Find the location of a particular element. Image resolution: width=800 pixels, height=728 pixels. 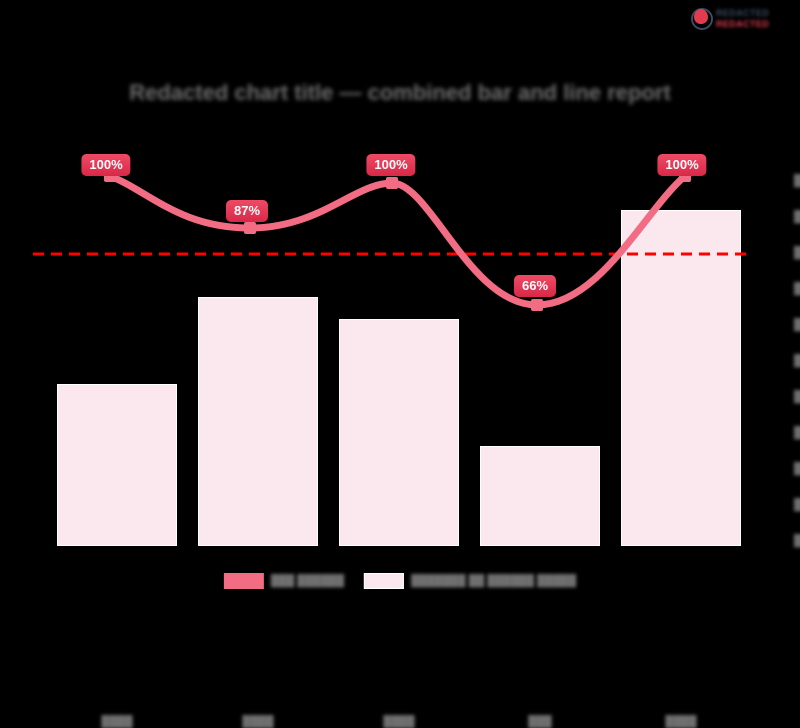

legend-line-swatch-icon is located at coordinates (243, 581).